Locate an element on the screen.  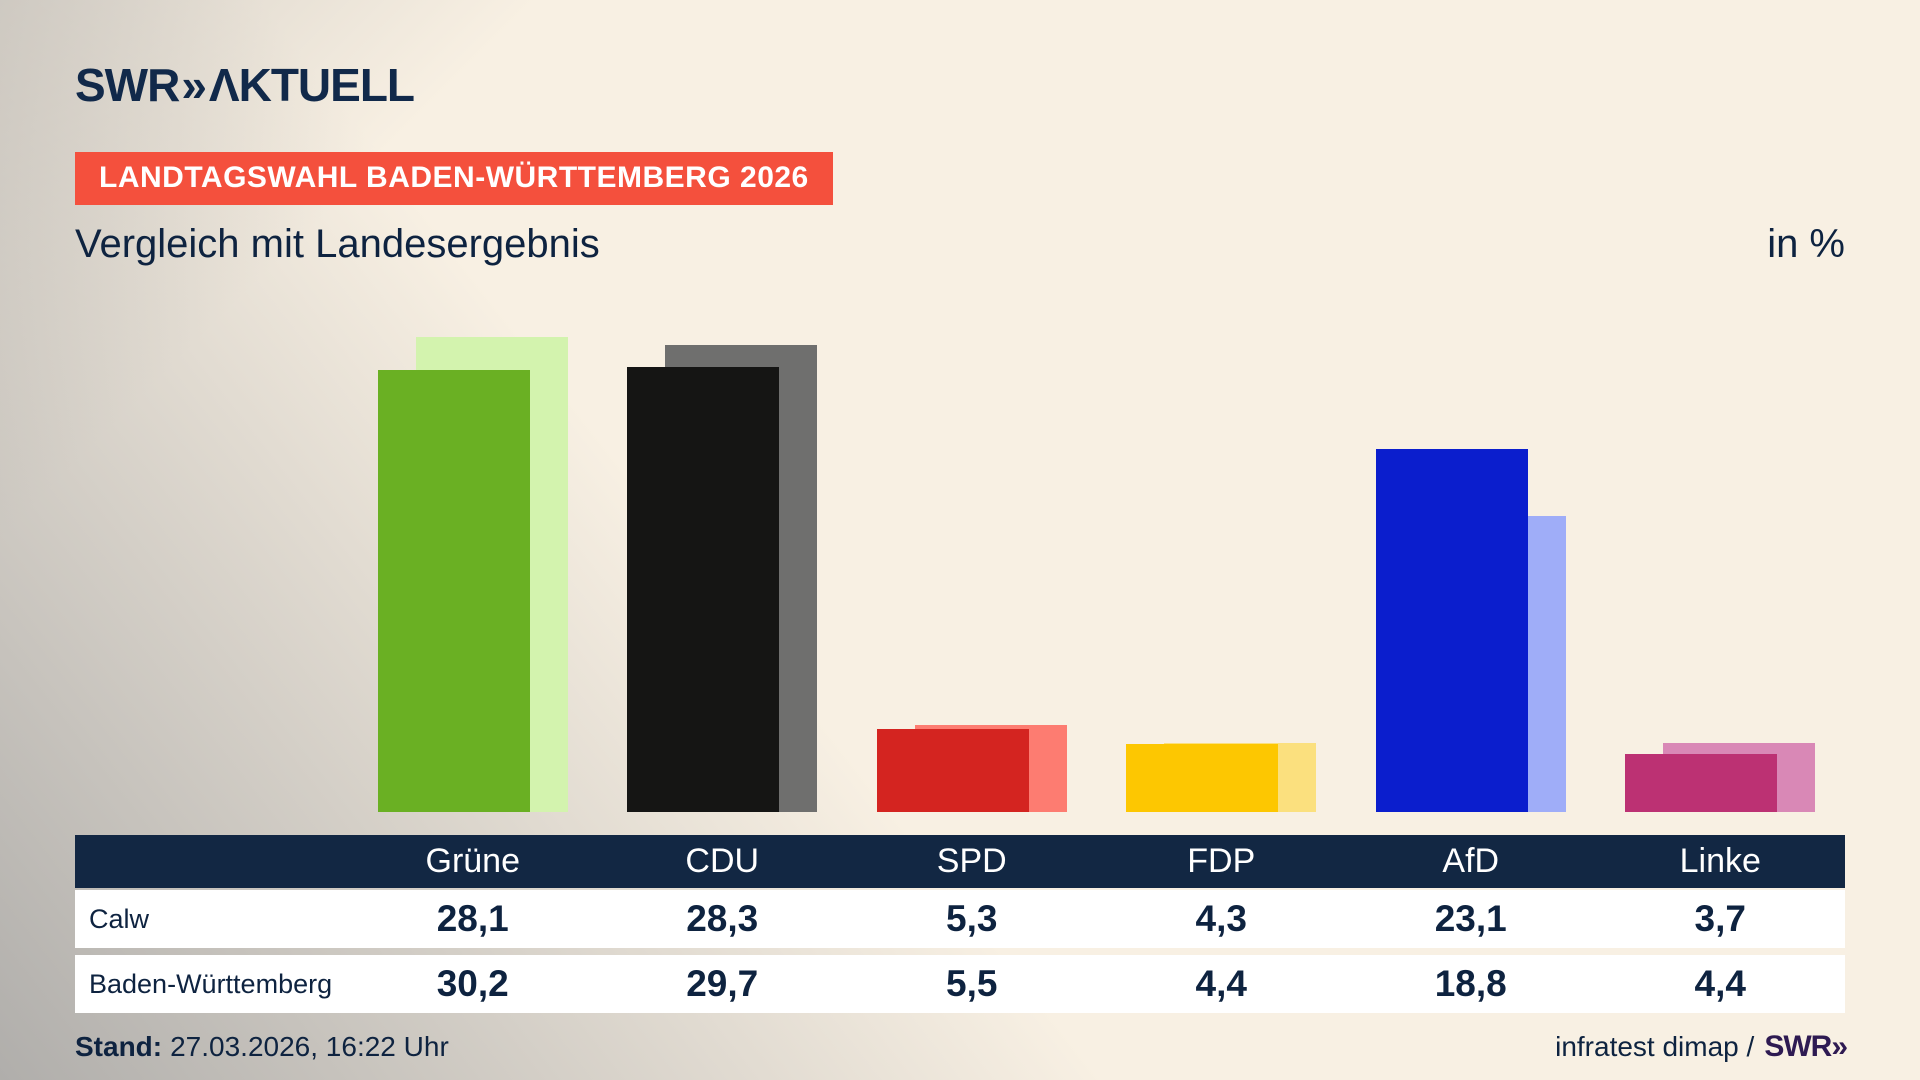
value-afd: 23,1 is located at coordinates (1470, 918).